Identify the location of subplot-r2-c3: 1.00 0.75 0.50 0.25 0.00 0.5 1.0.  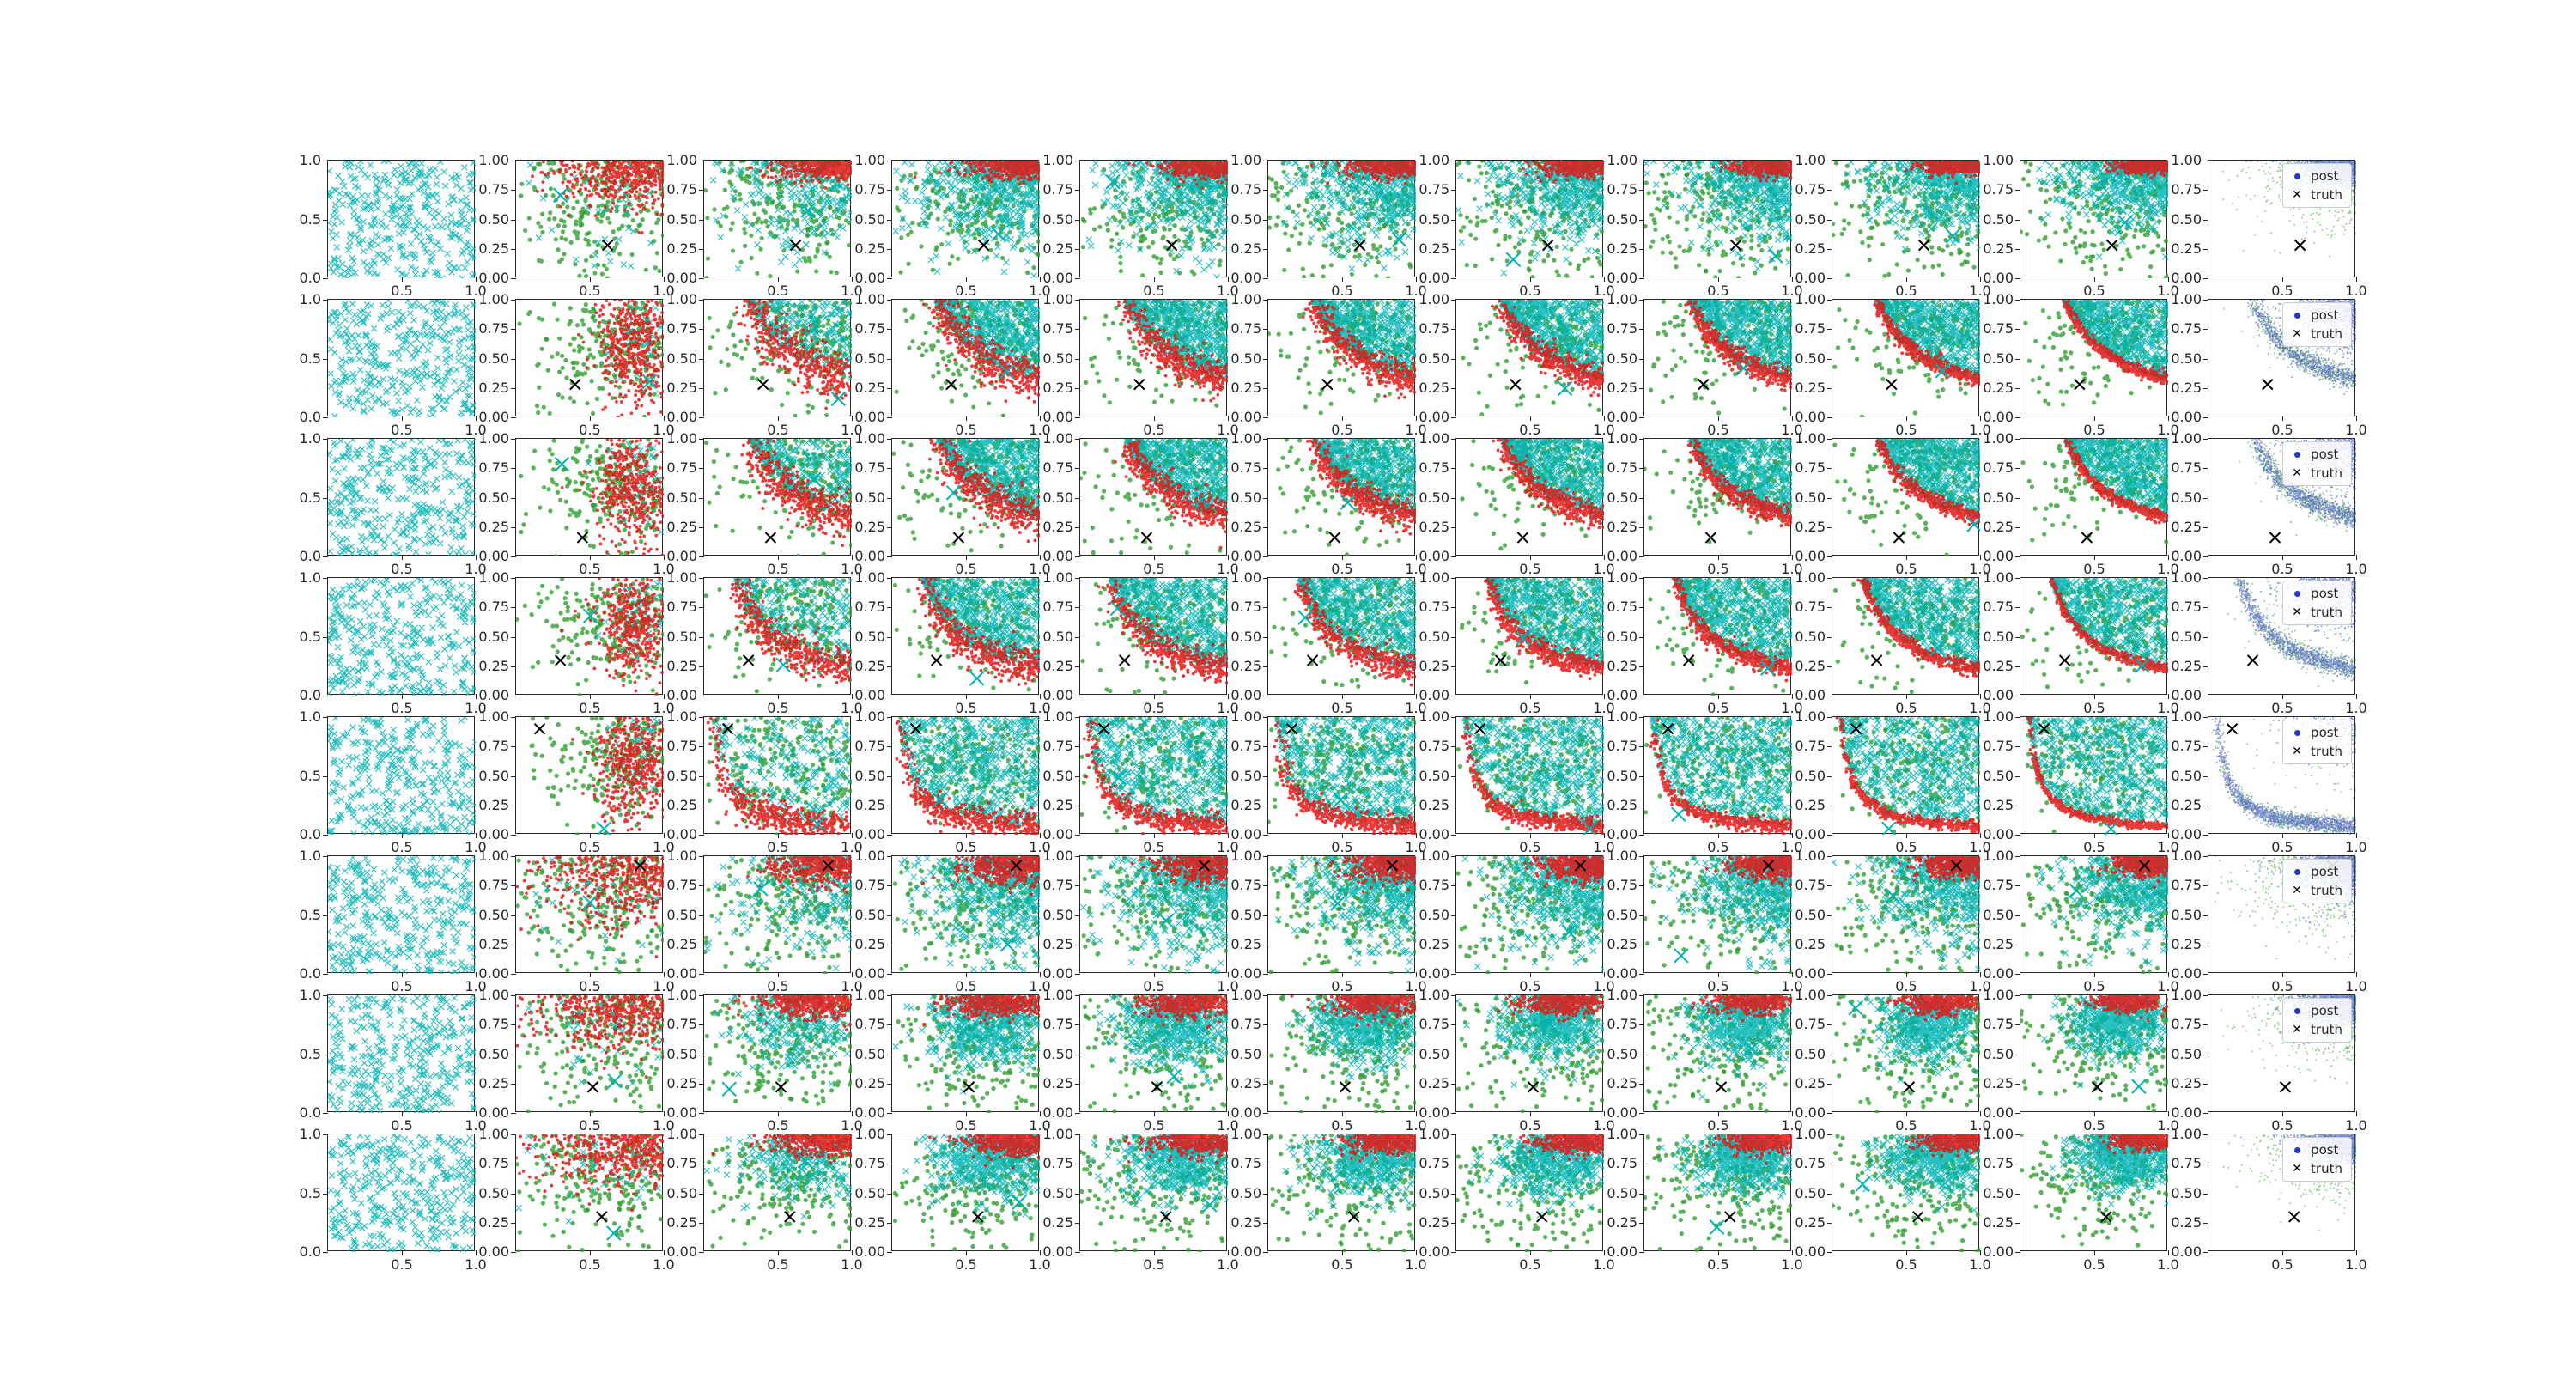
(764, 365).